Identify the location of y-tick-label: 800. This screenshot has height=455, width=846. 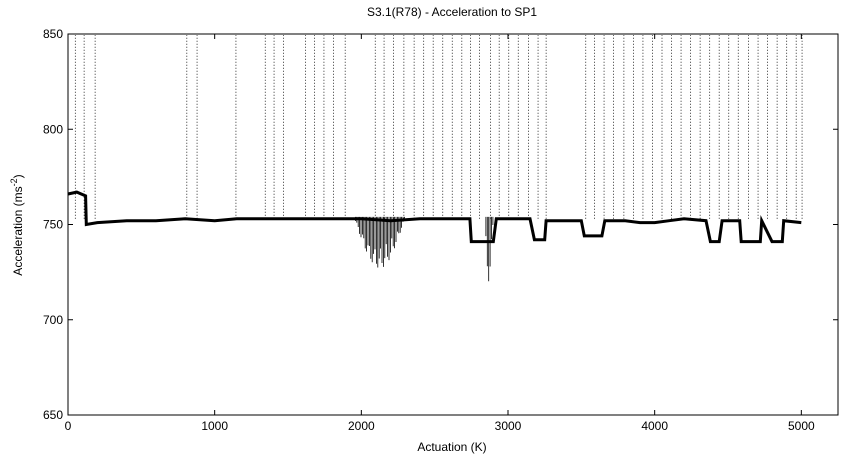
(53, 129).